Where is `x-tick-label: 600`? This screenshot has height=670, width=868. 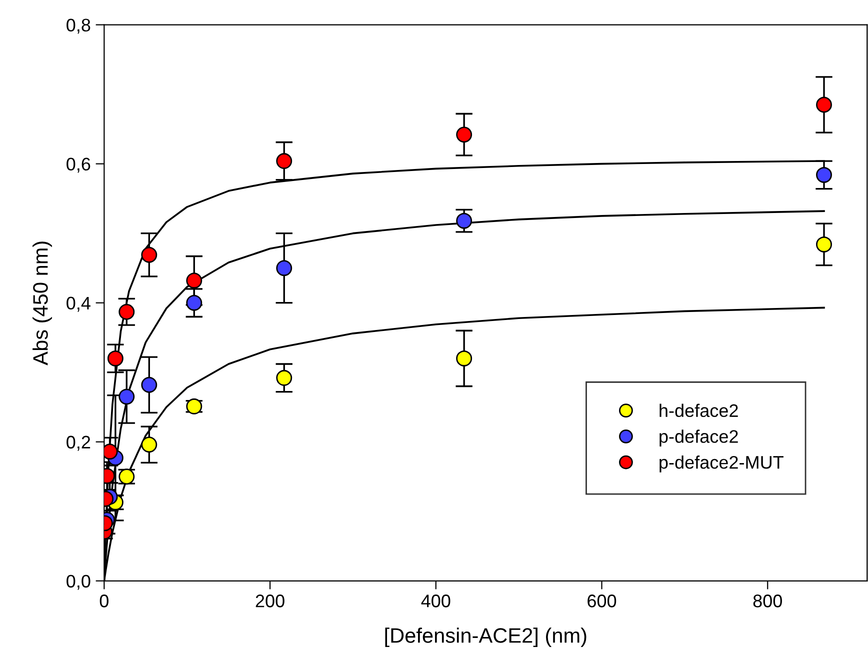 x-tick-label: 600 is located at coordinates (602, 601).